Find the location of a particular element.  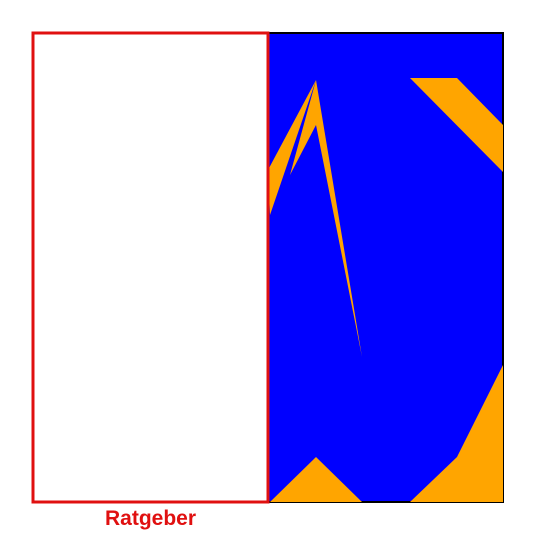

shape-top-right-band is located at coordinates (456, 125).